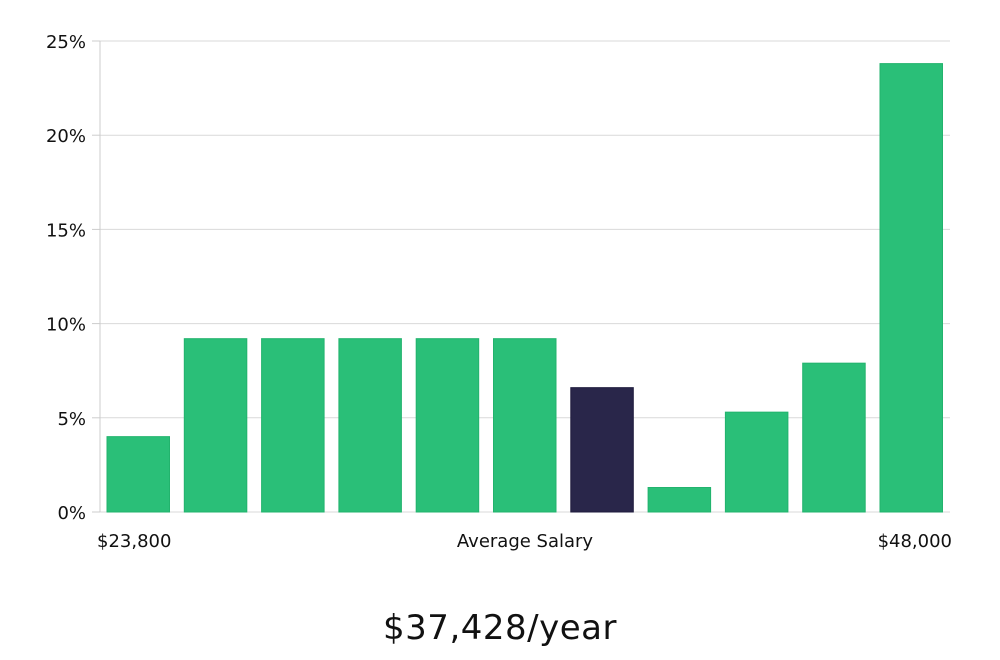 The image size is (1000, 660). Describe the element at coordinates (66, 325) in the screenshot. I see `y-tick-label: 10%` at that location.